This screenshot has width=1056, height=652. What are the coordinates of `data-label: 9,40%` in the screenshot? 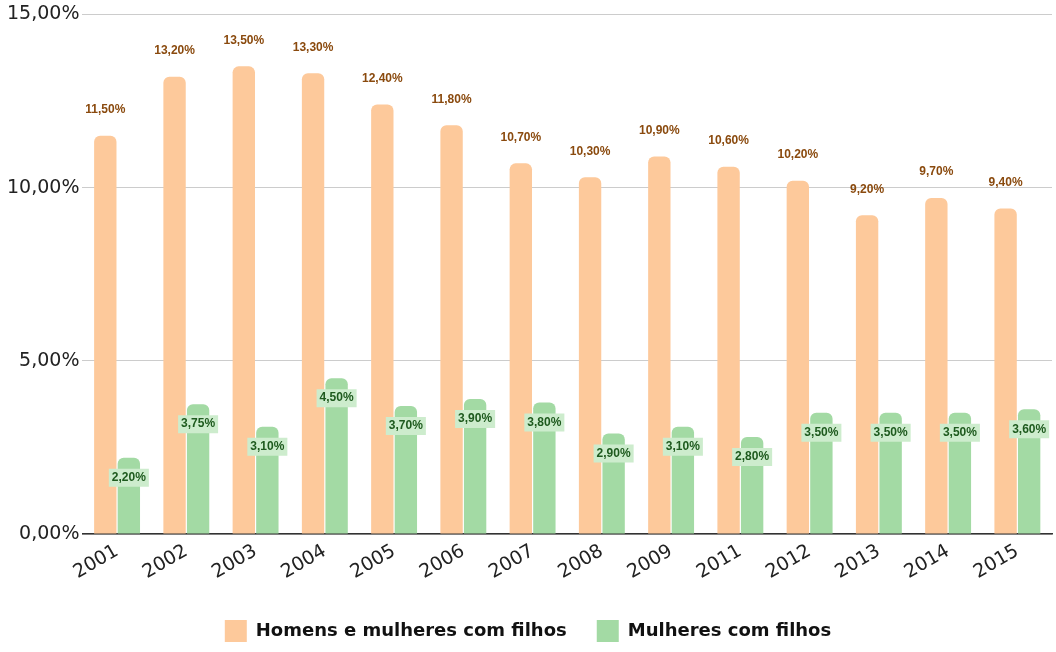 It's located at (1005, 181).